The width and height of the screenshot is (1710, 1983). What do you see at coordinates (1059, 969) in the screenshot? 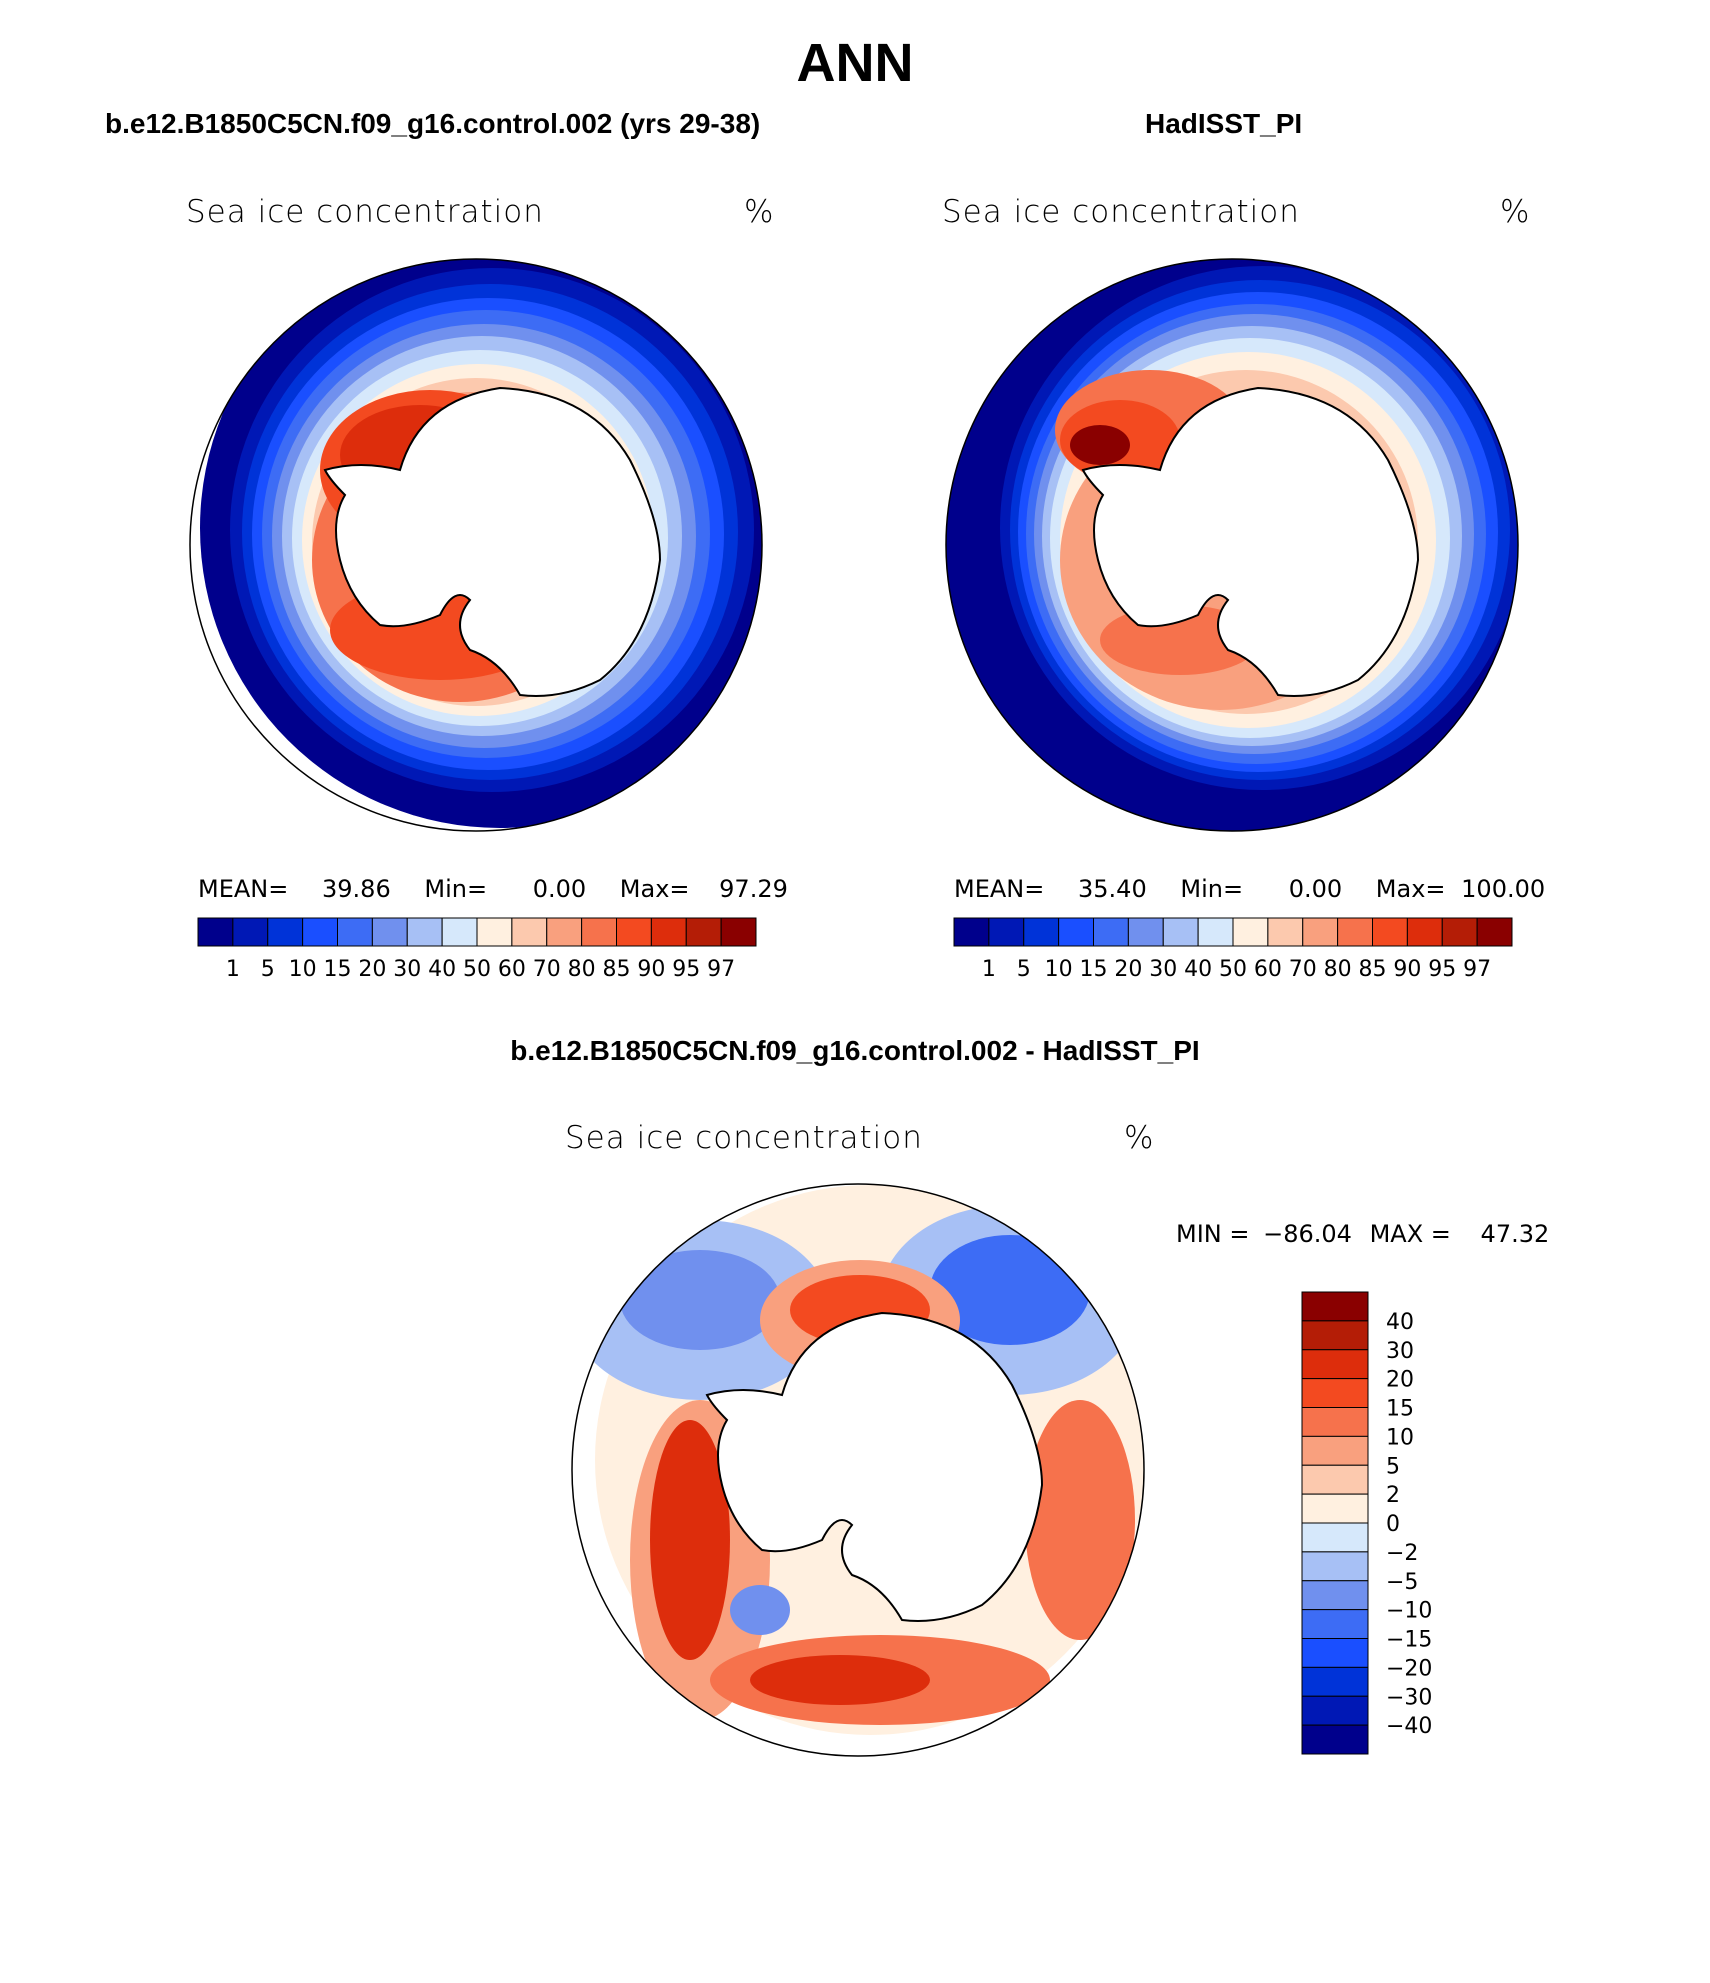
I see `colorbar-obs-tick-label: 10` at bounding box center [1059, 969].